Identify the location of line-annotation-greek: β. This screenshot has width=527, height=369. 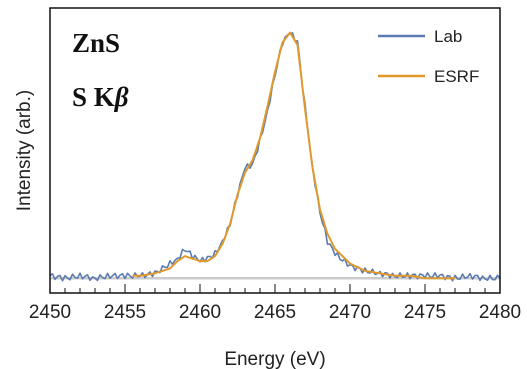
(121, 97).